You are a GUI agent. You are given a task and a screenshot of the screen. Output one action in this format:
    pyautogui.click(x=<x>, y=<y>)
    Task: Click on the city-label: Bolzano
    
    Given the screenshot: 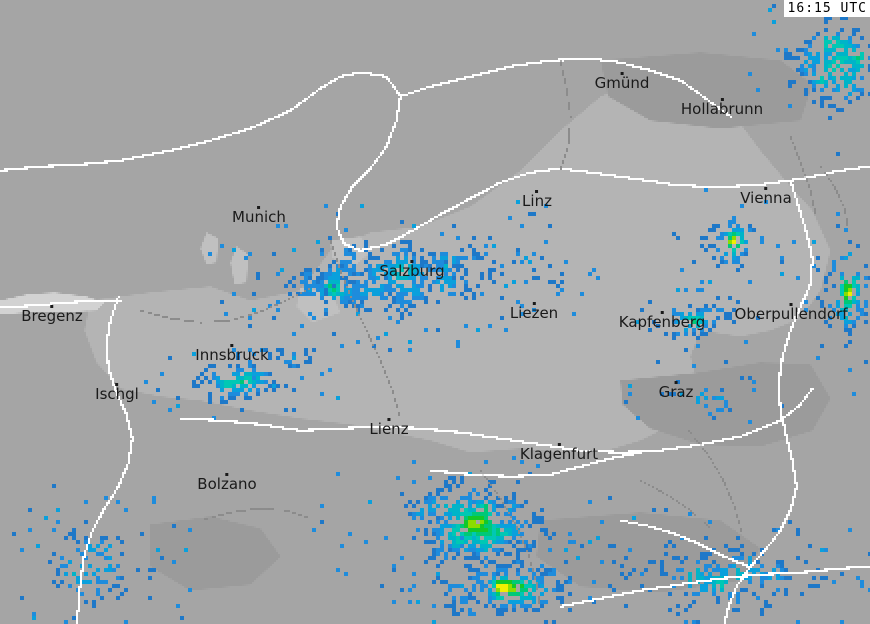 What is the action you would take?
    pyautogui.click(x=227, y=483)
    